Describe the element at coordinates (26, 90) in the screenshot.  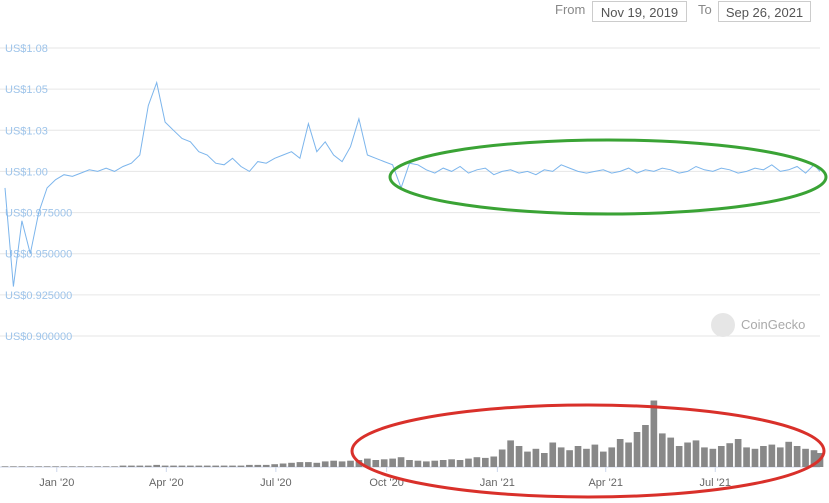
I see `y-tick-label: US$1.05` at that location.